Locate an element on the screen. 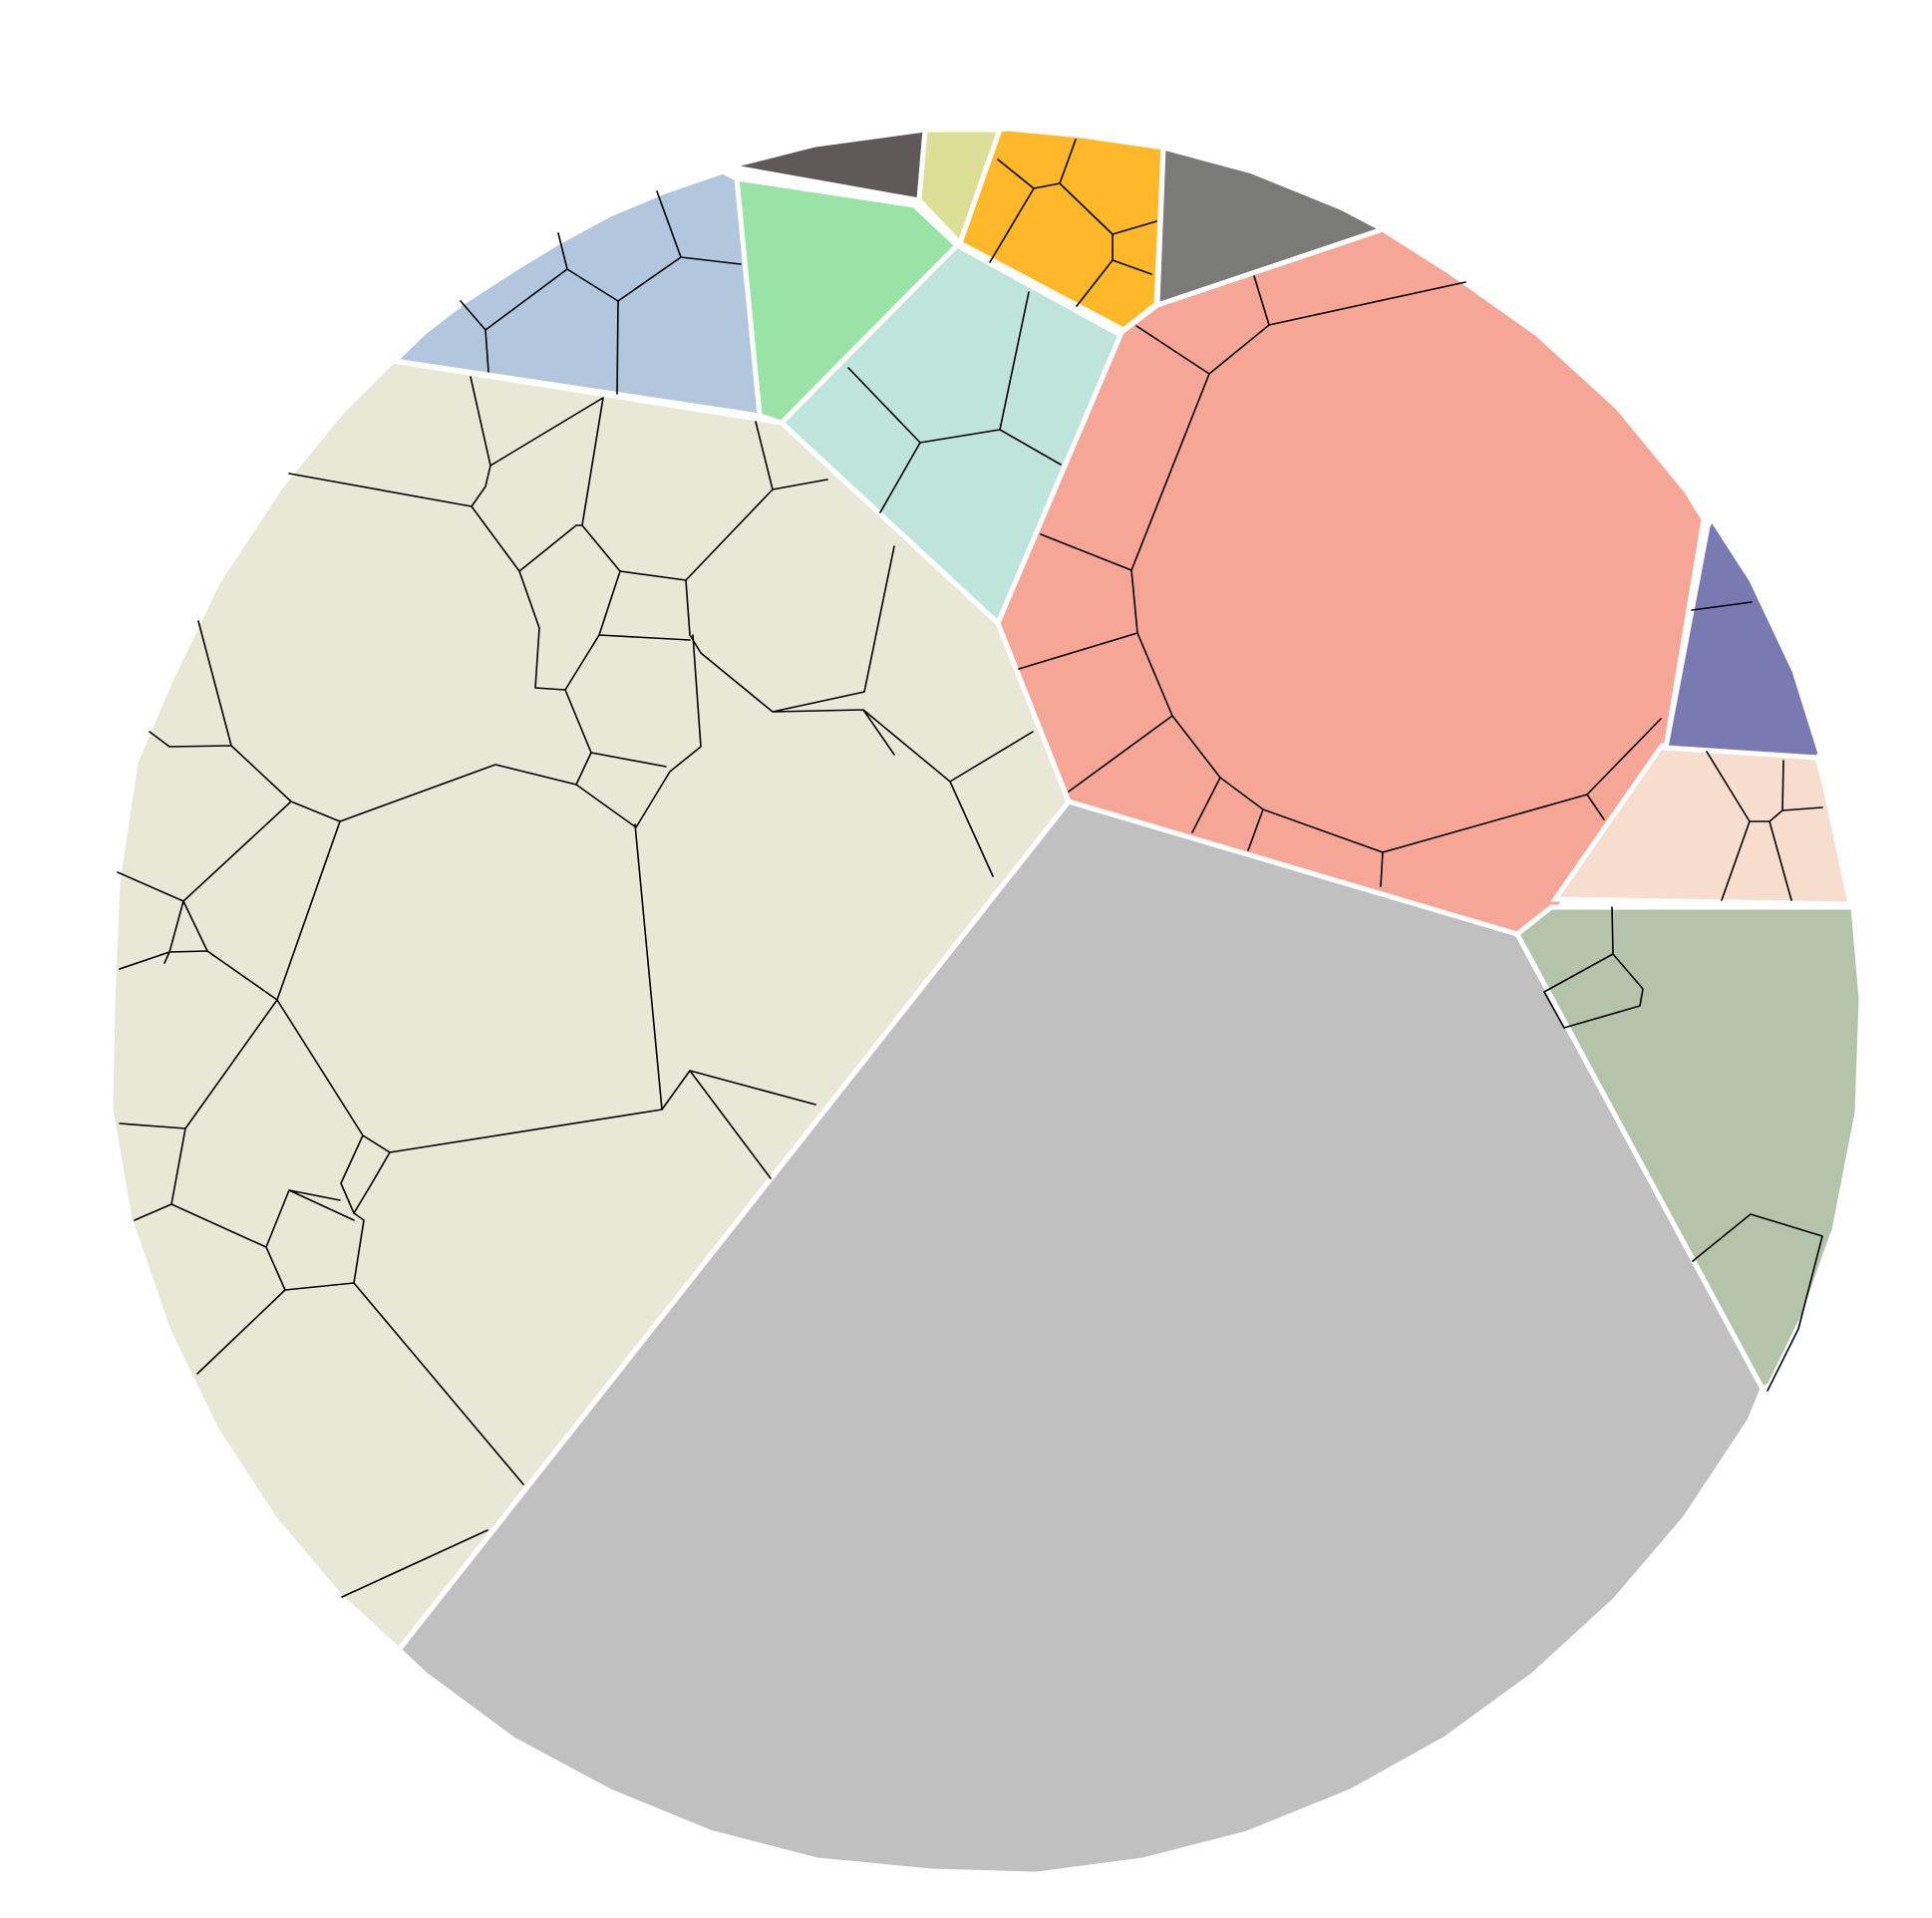 The height and width of the screenshot is (1918, 1932). region-steel-blue is located at coordinates (576, 294).